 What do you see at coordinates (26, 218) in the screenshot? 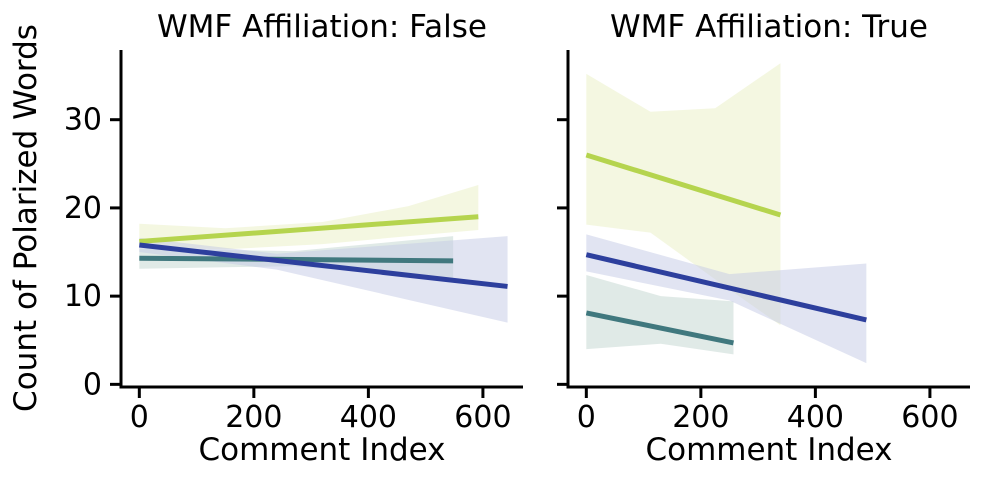
I see `y-axis-label: Count of Polarized Words` at bounding box center [26, 218].